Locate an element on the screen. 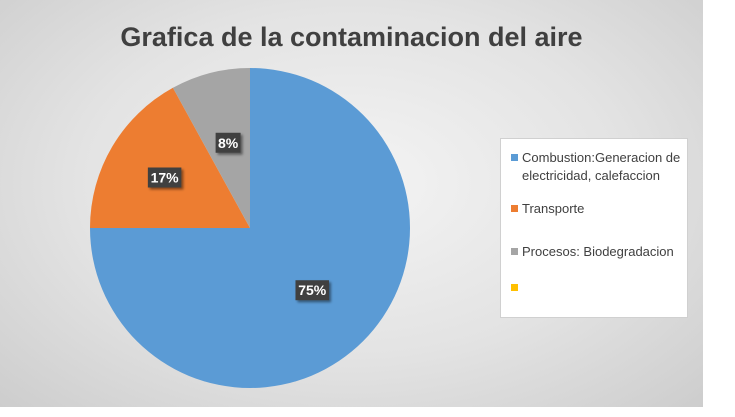 The height and width of the screenshot is (417, 735). legend-entry-3: Procesos: Biodegradacion is located at coordinates (597, 252).